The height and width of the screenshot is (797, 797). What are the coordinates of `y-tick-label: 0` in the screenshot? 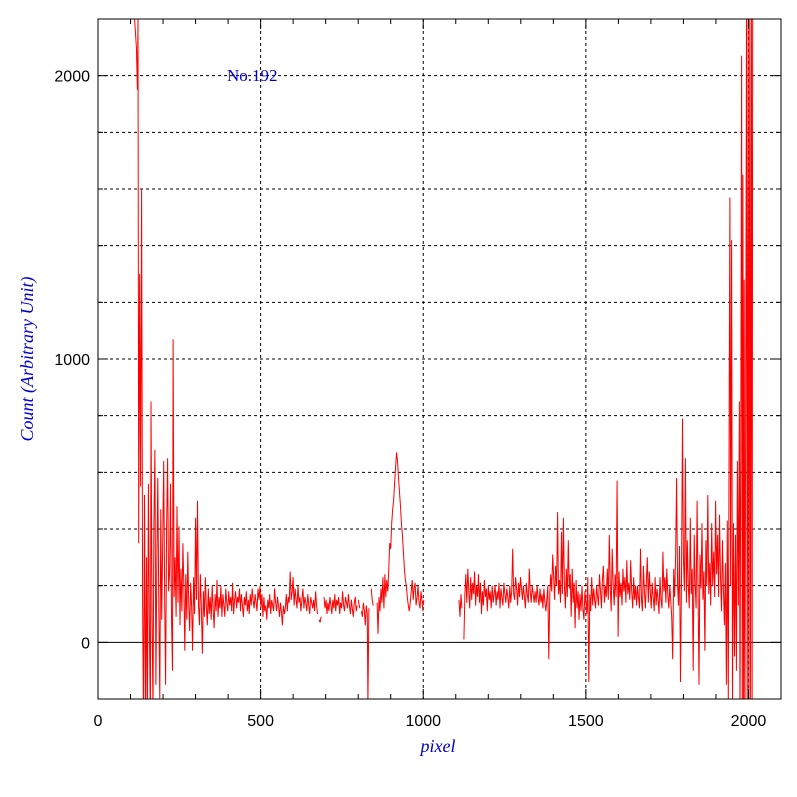 It's located at (85, 643).